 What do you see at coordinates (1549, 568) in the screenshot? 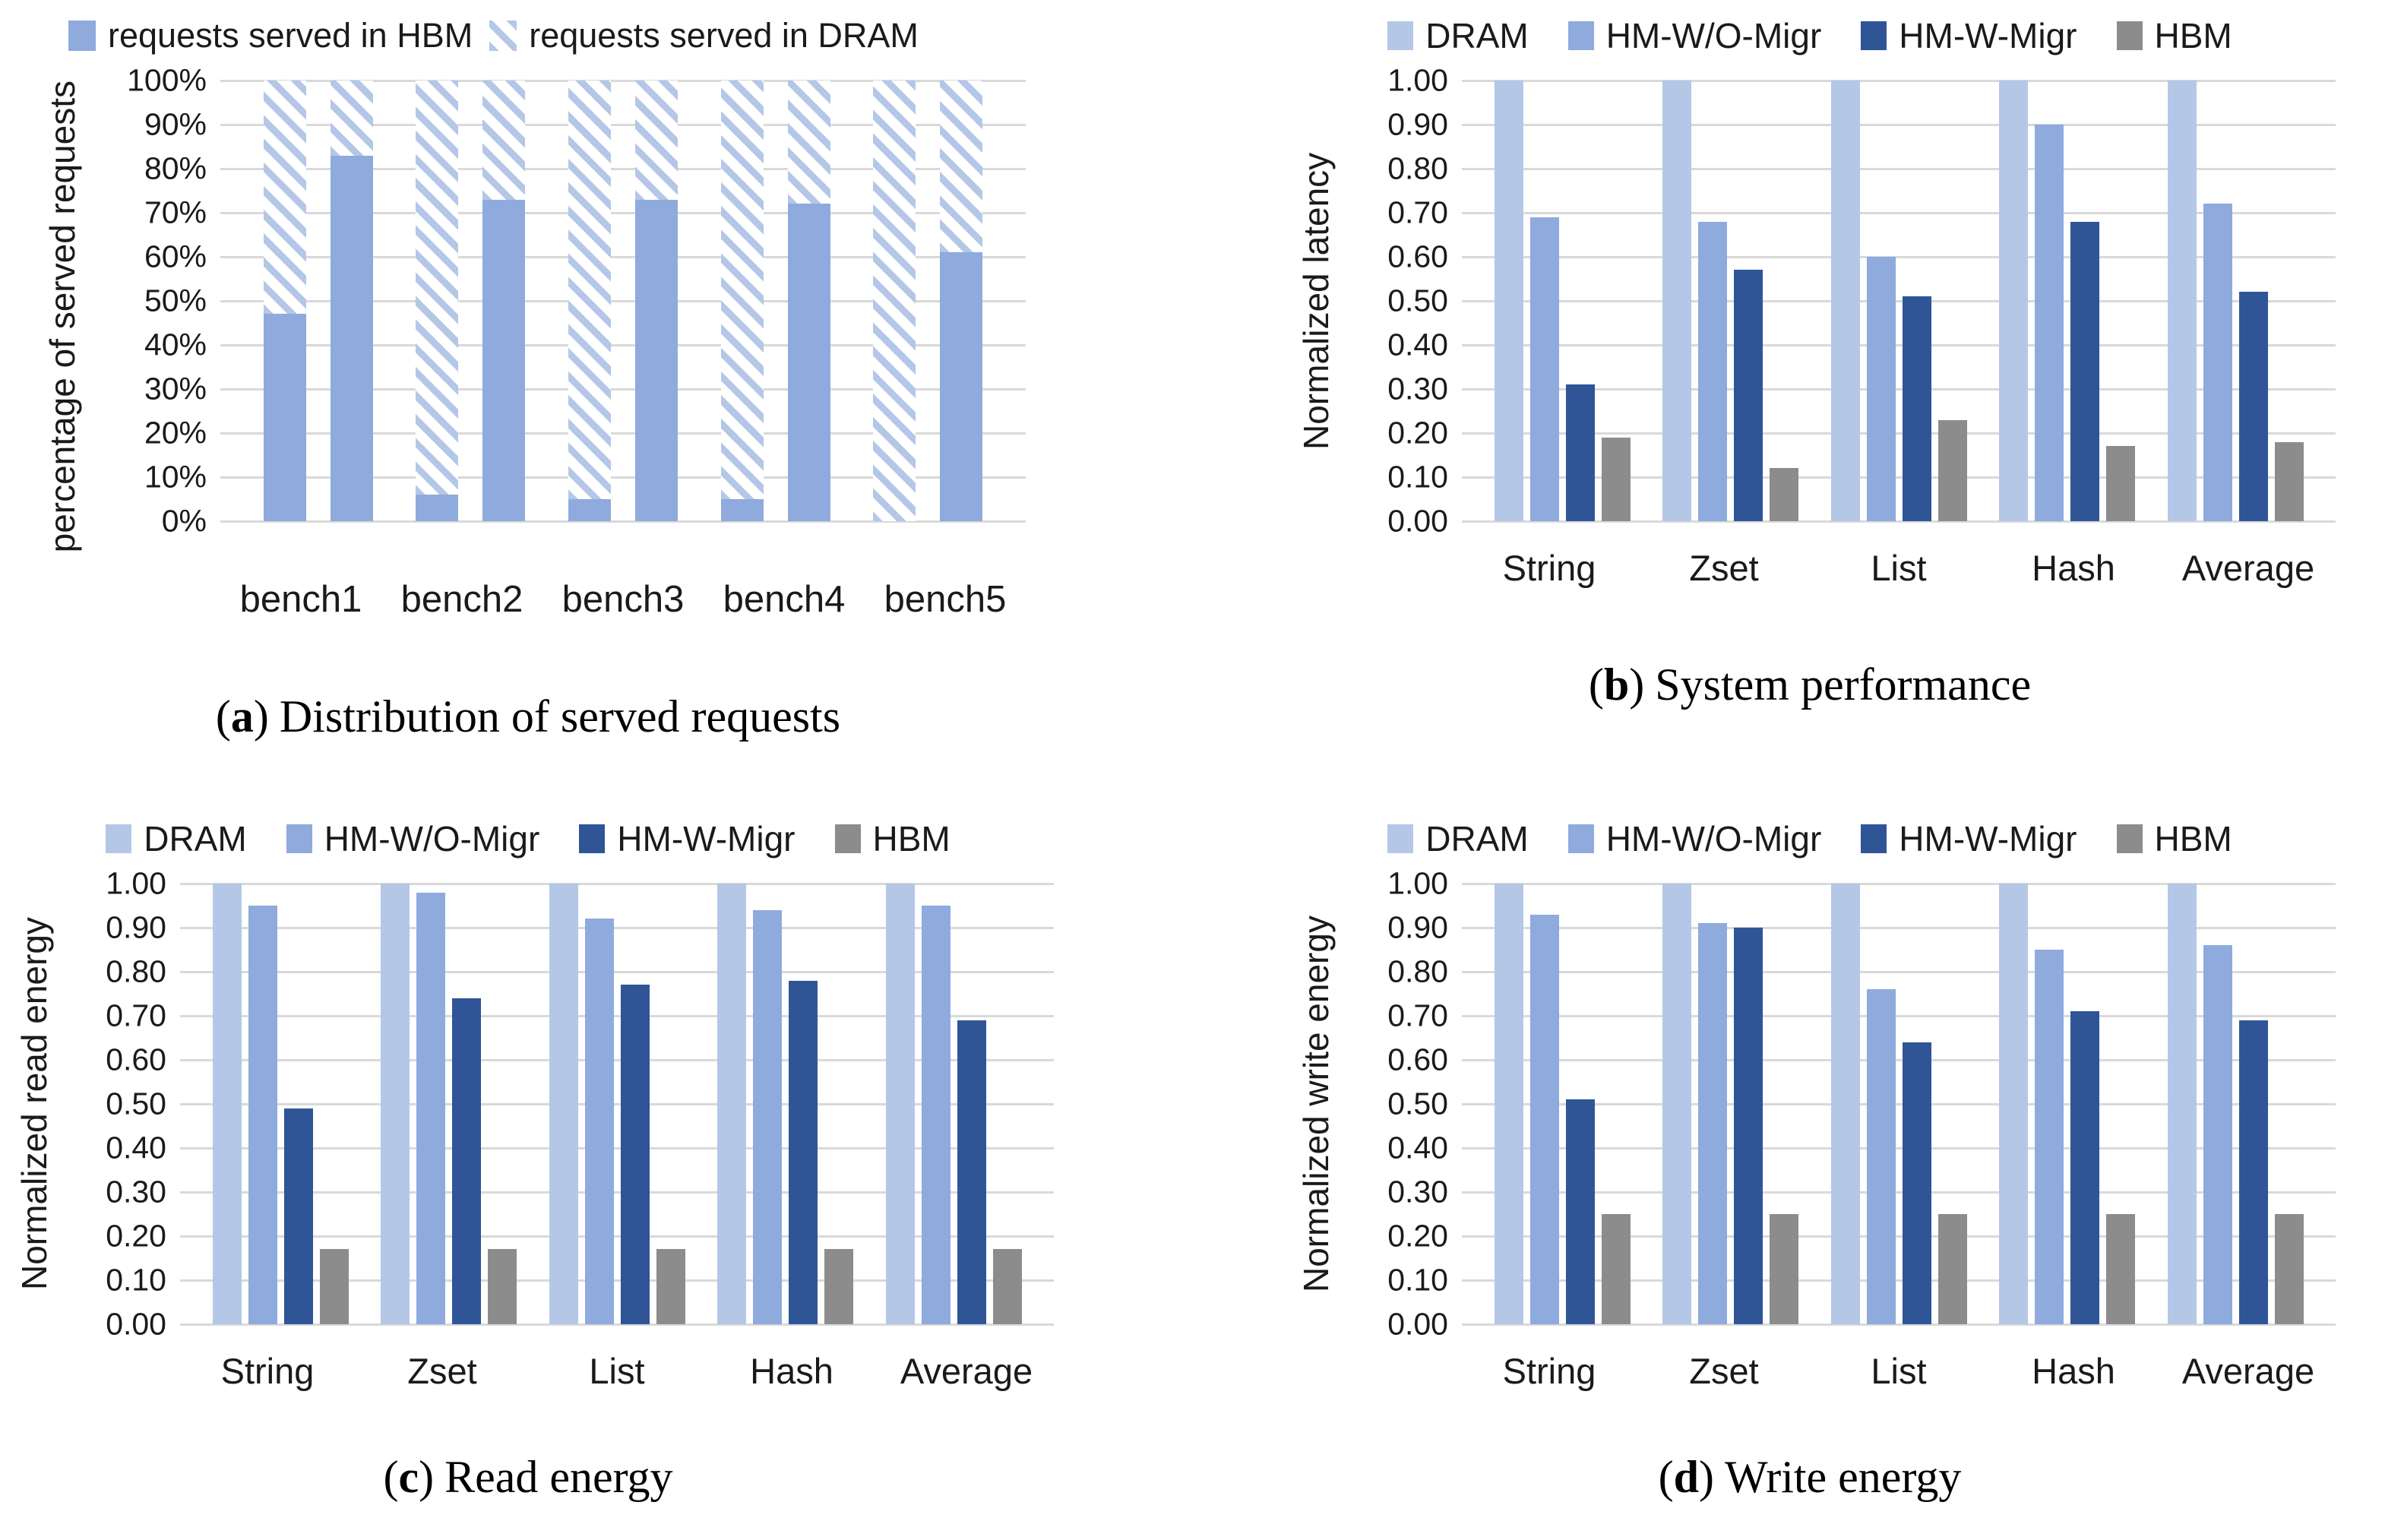
I see `x-category-label: String` at bounding box center [1549, 568].